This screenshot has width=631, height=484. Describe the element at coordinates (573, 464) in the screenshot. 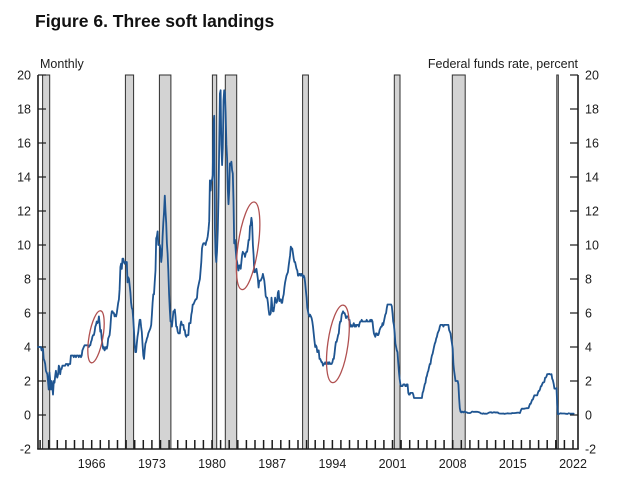

I see `x-tick-label: 2022` at that location.